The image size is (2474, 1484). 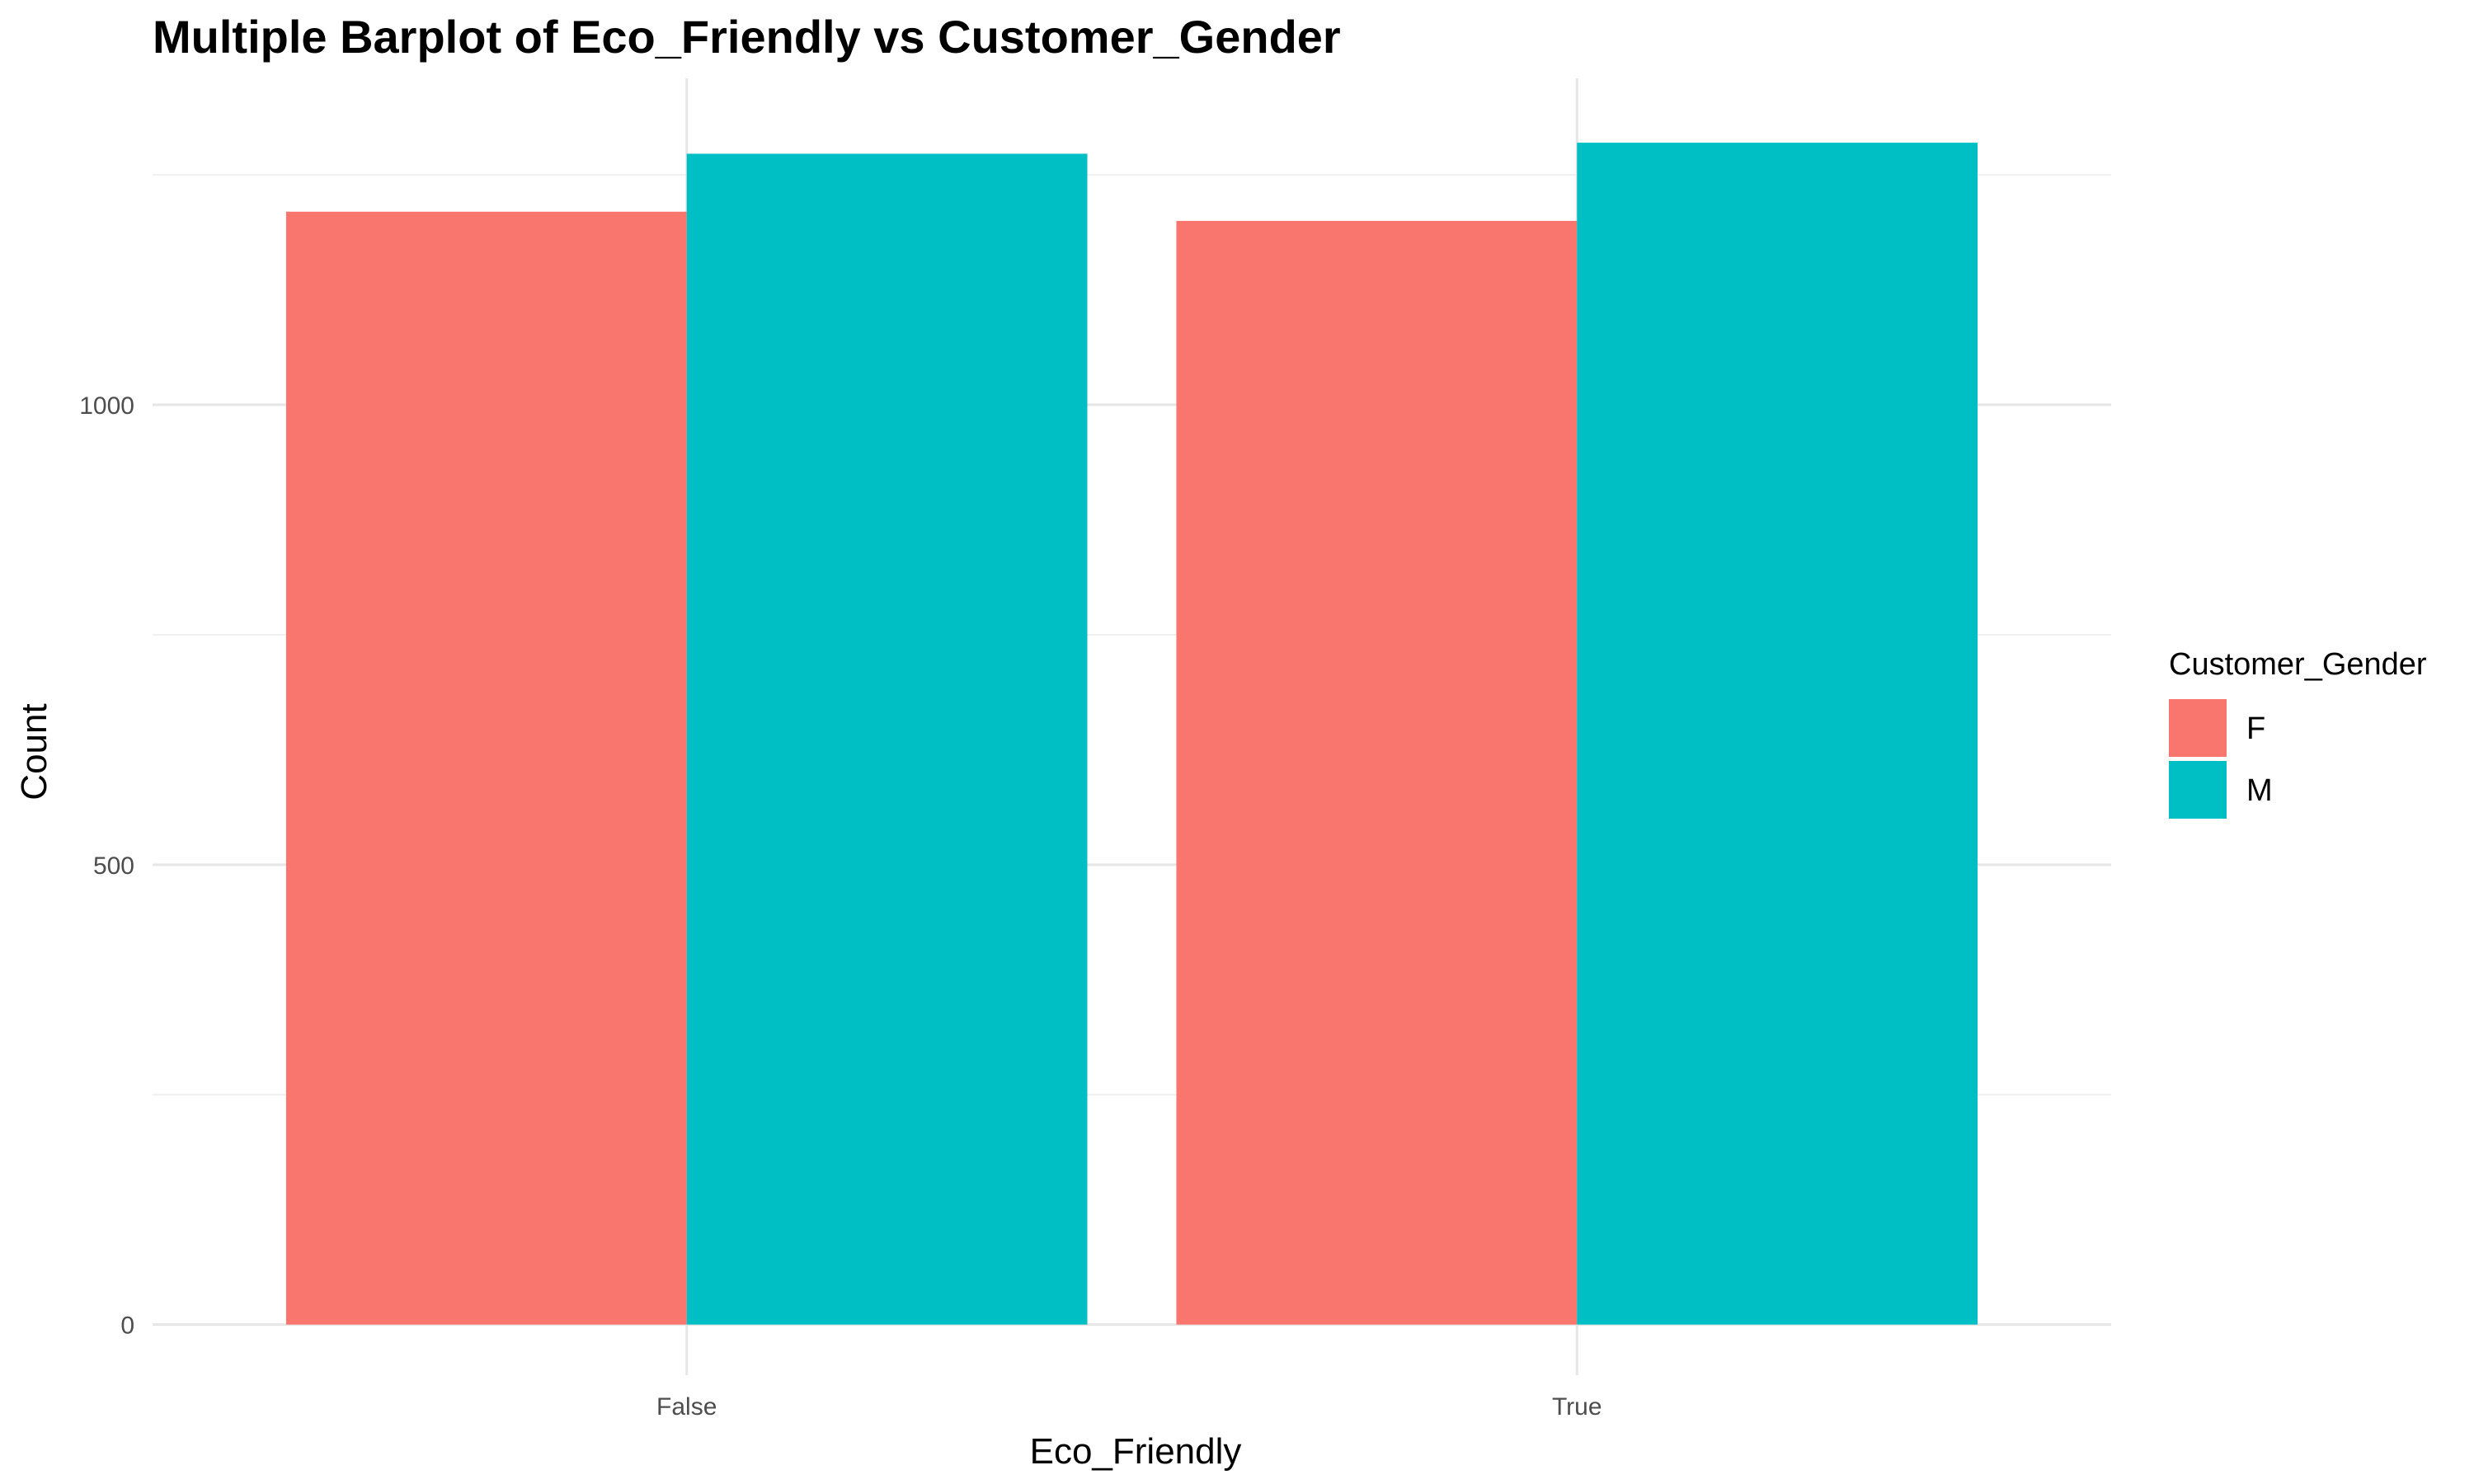 I want to click on bar-true-f, so click(x=1377, y=772).